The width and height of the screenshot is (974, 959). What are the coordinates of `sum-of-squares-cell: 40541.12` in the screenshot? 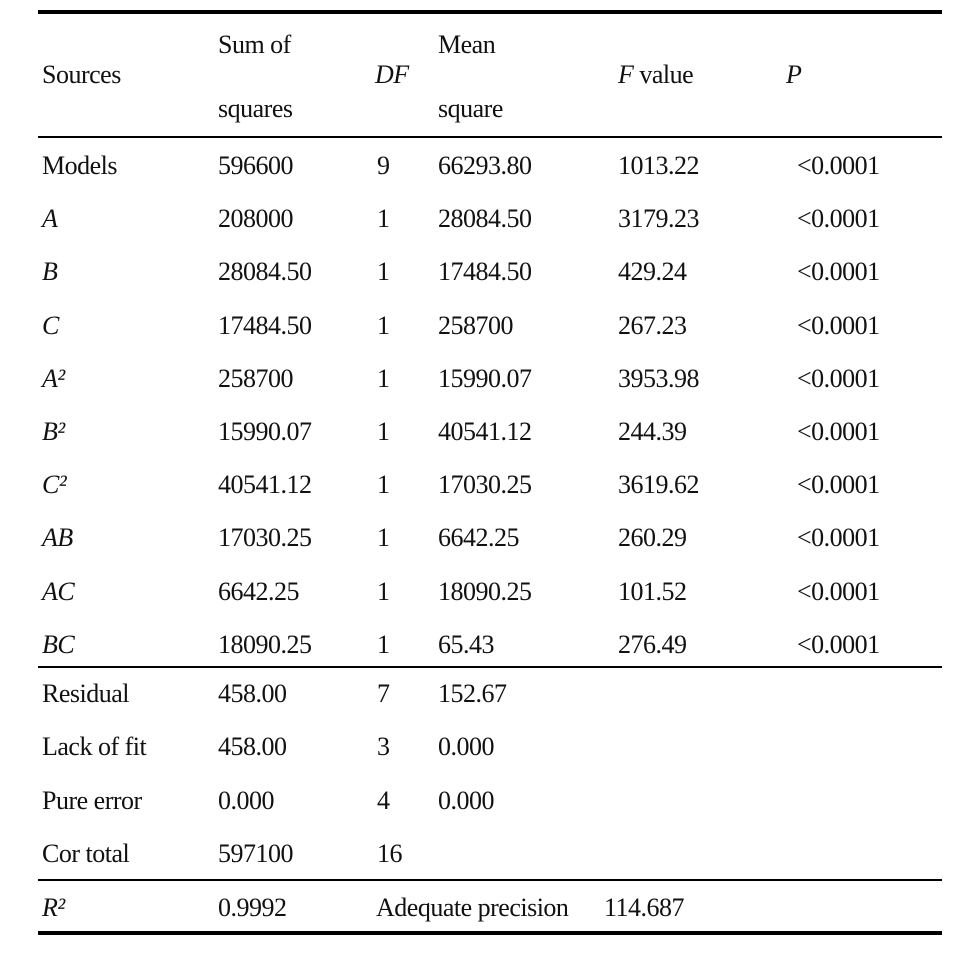 It's located at (265, 485).